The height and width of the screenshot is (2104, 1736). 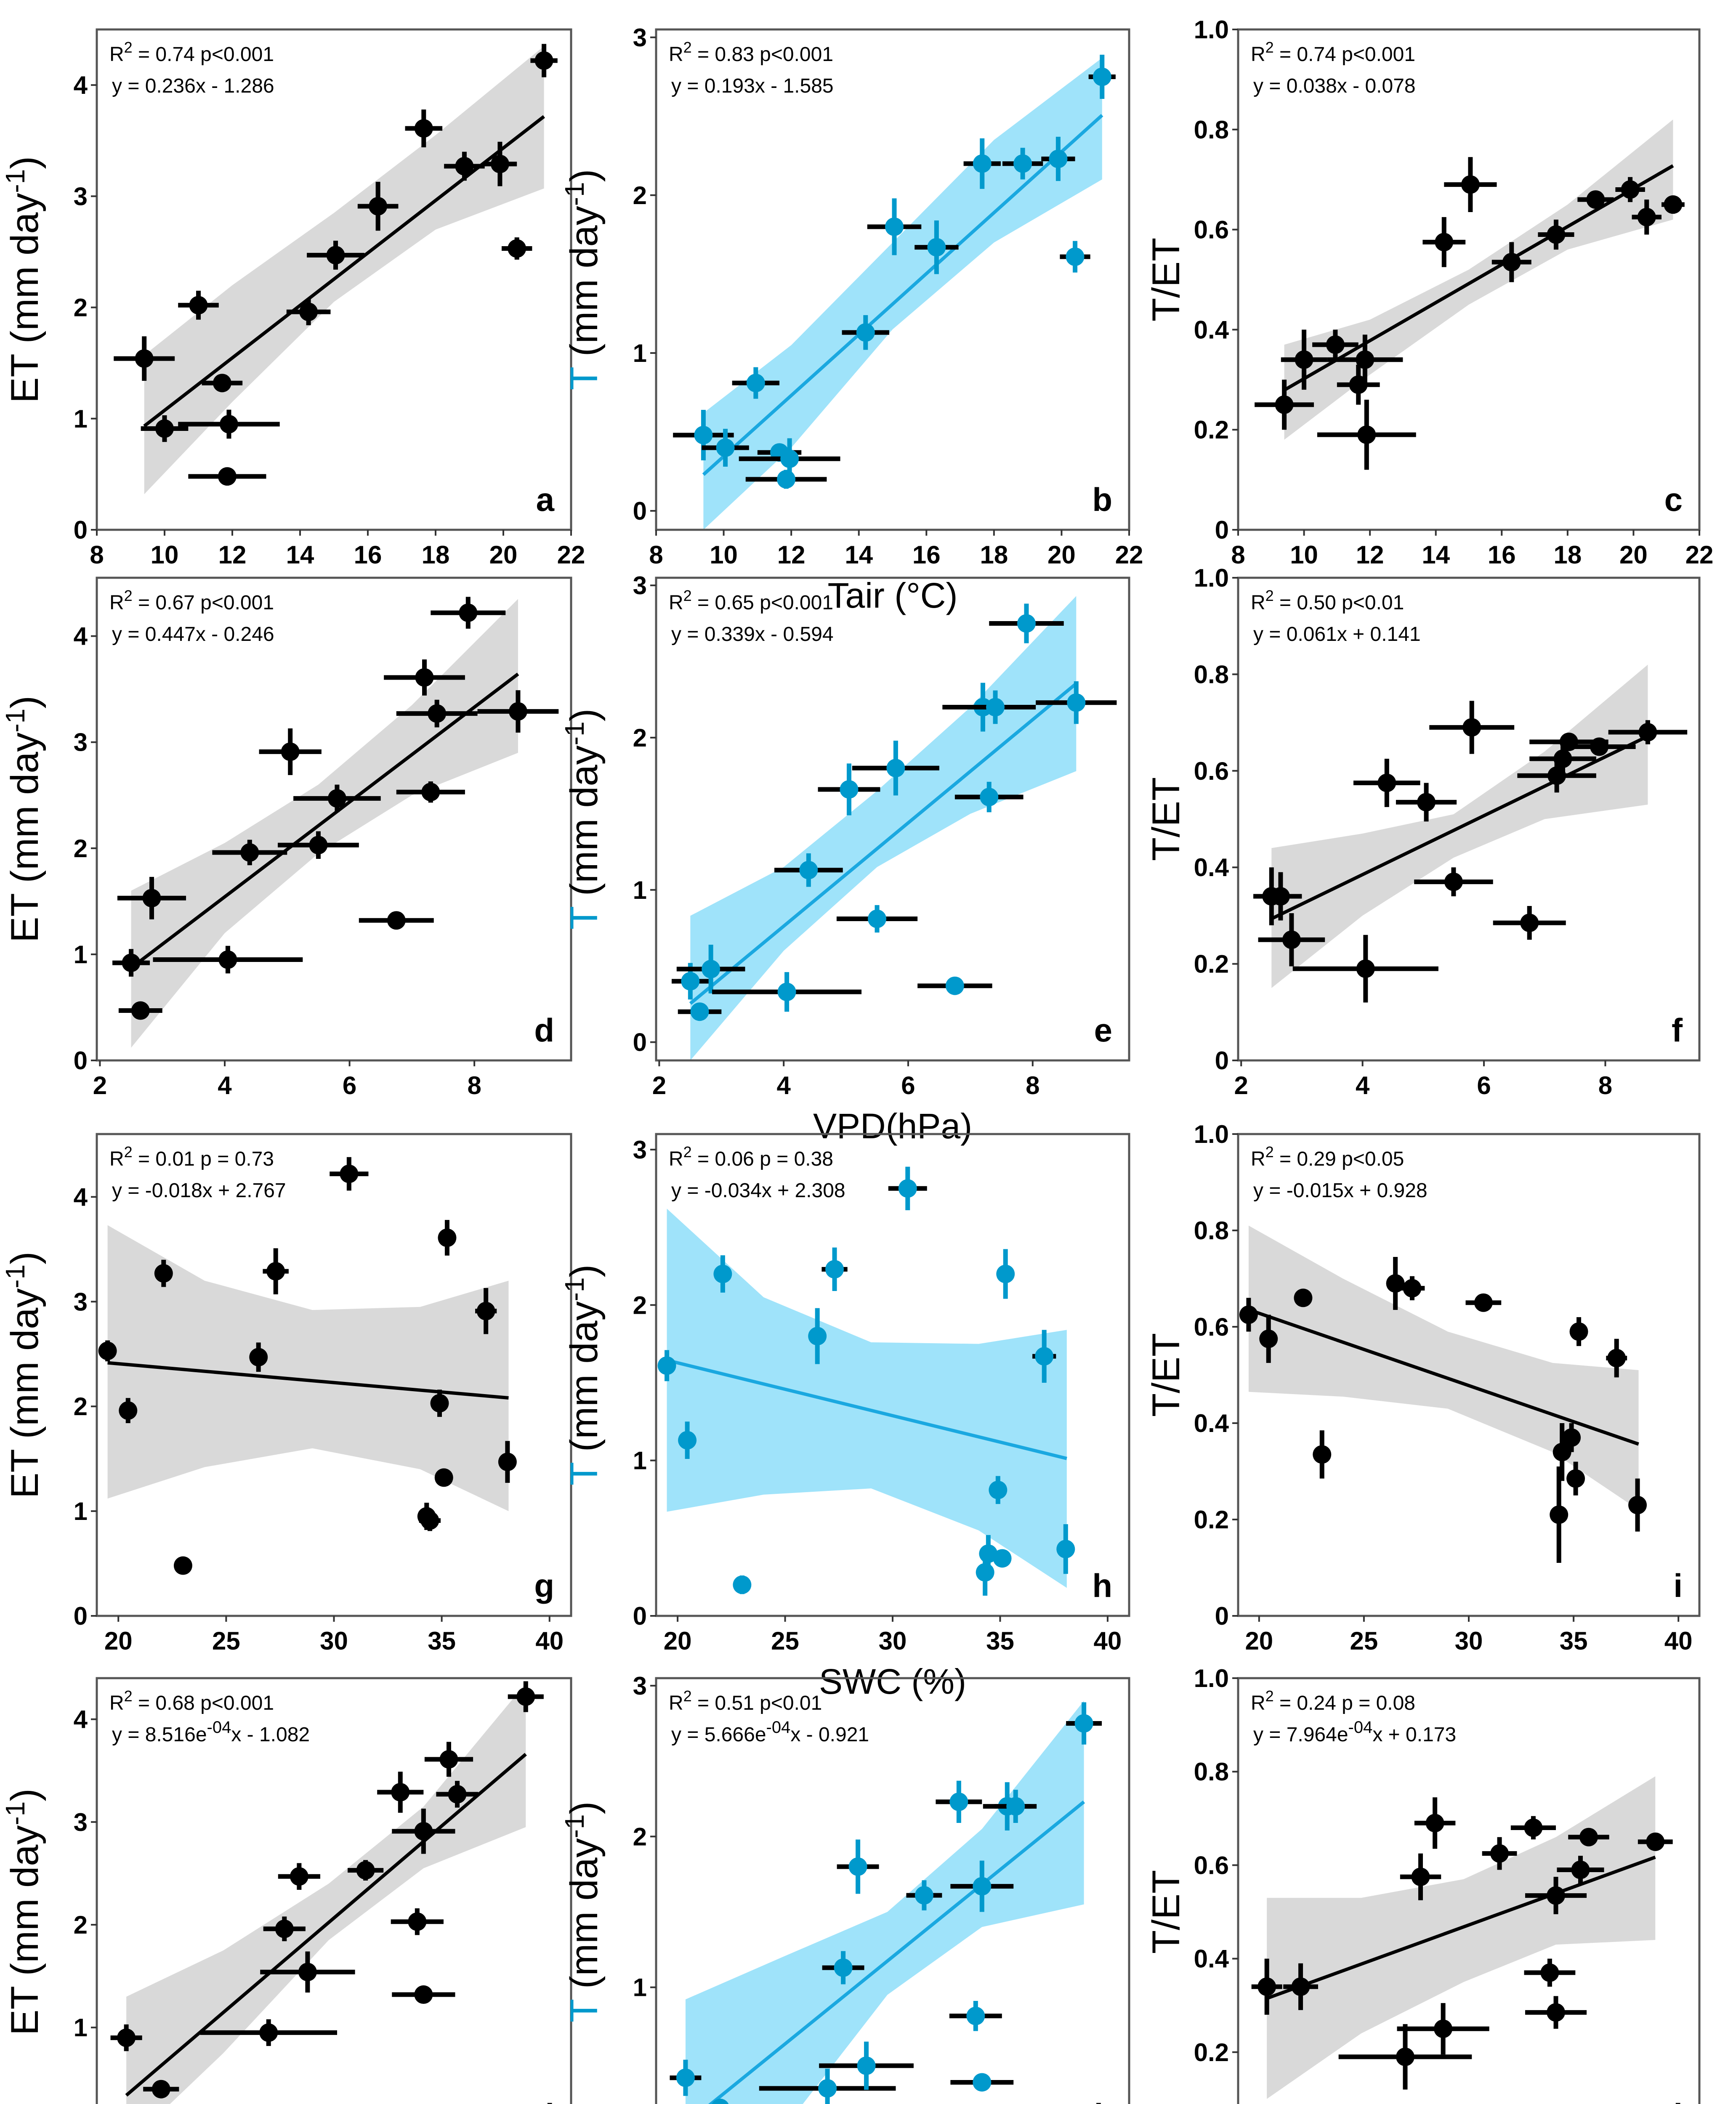 I want to click on regression-equation: y = 0.236x - 1.286, so click(x=193, y=86).